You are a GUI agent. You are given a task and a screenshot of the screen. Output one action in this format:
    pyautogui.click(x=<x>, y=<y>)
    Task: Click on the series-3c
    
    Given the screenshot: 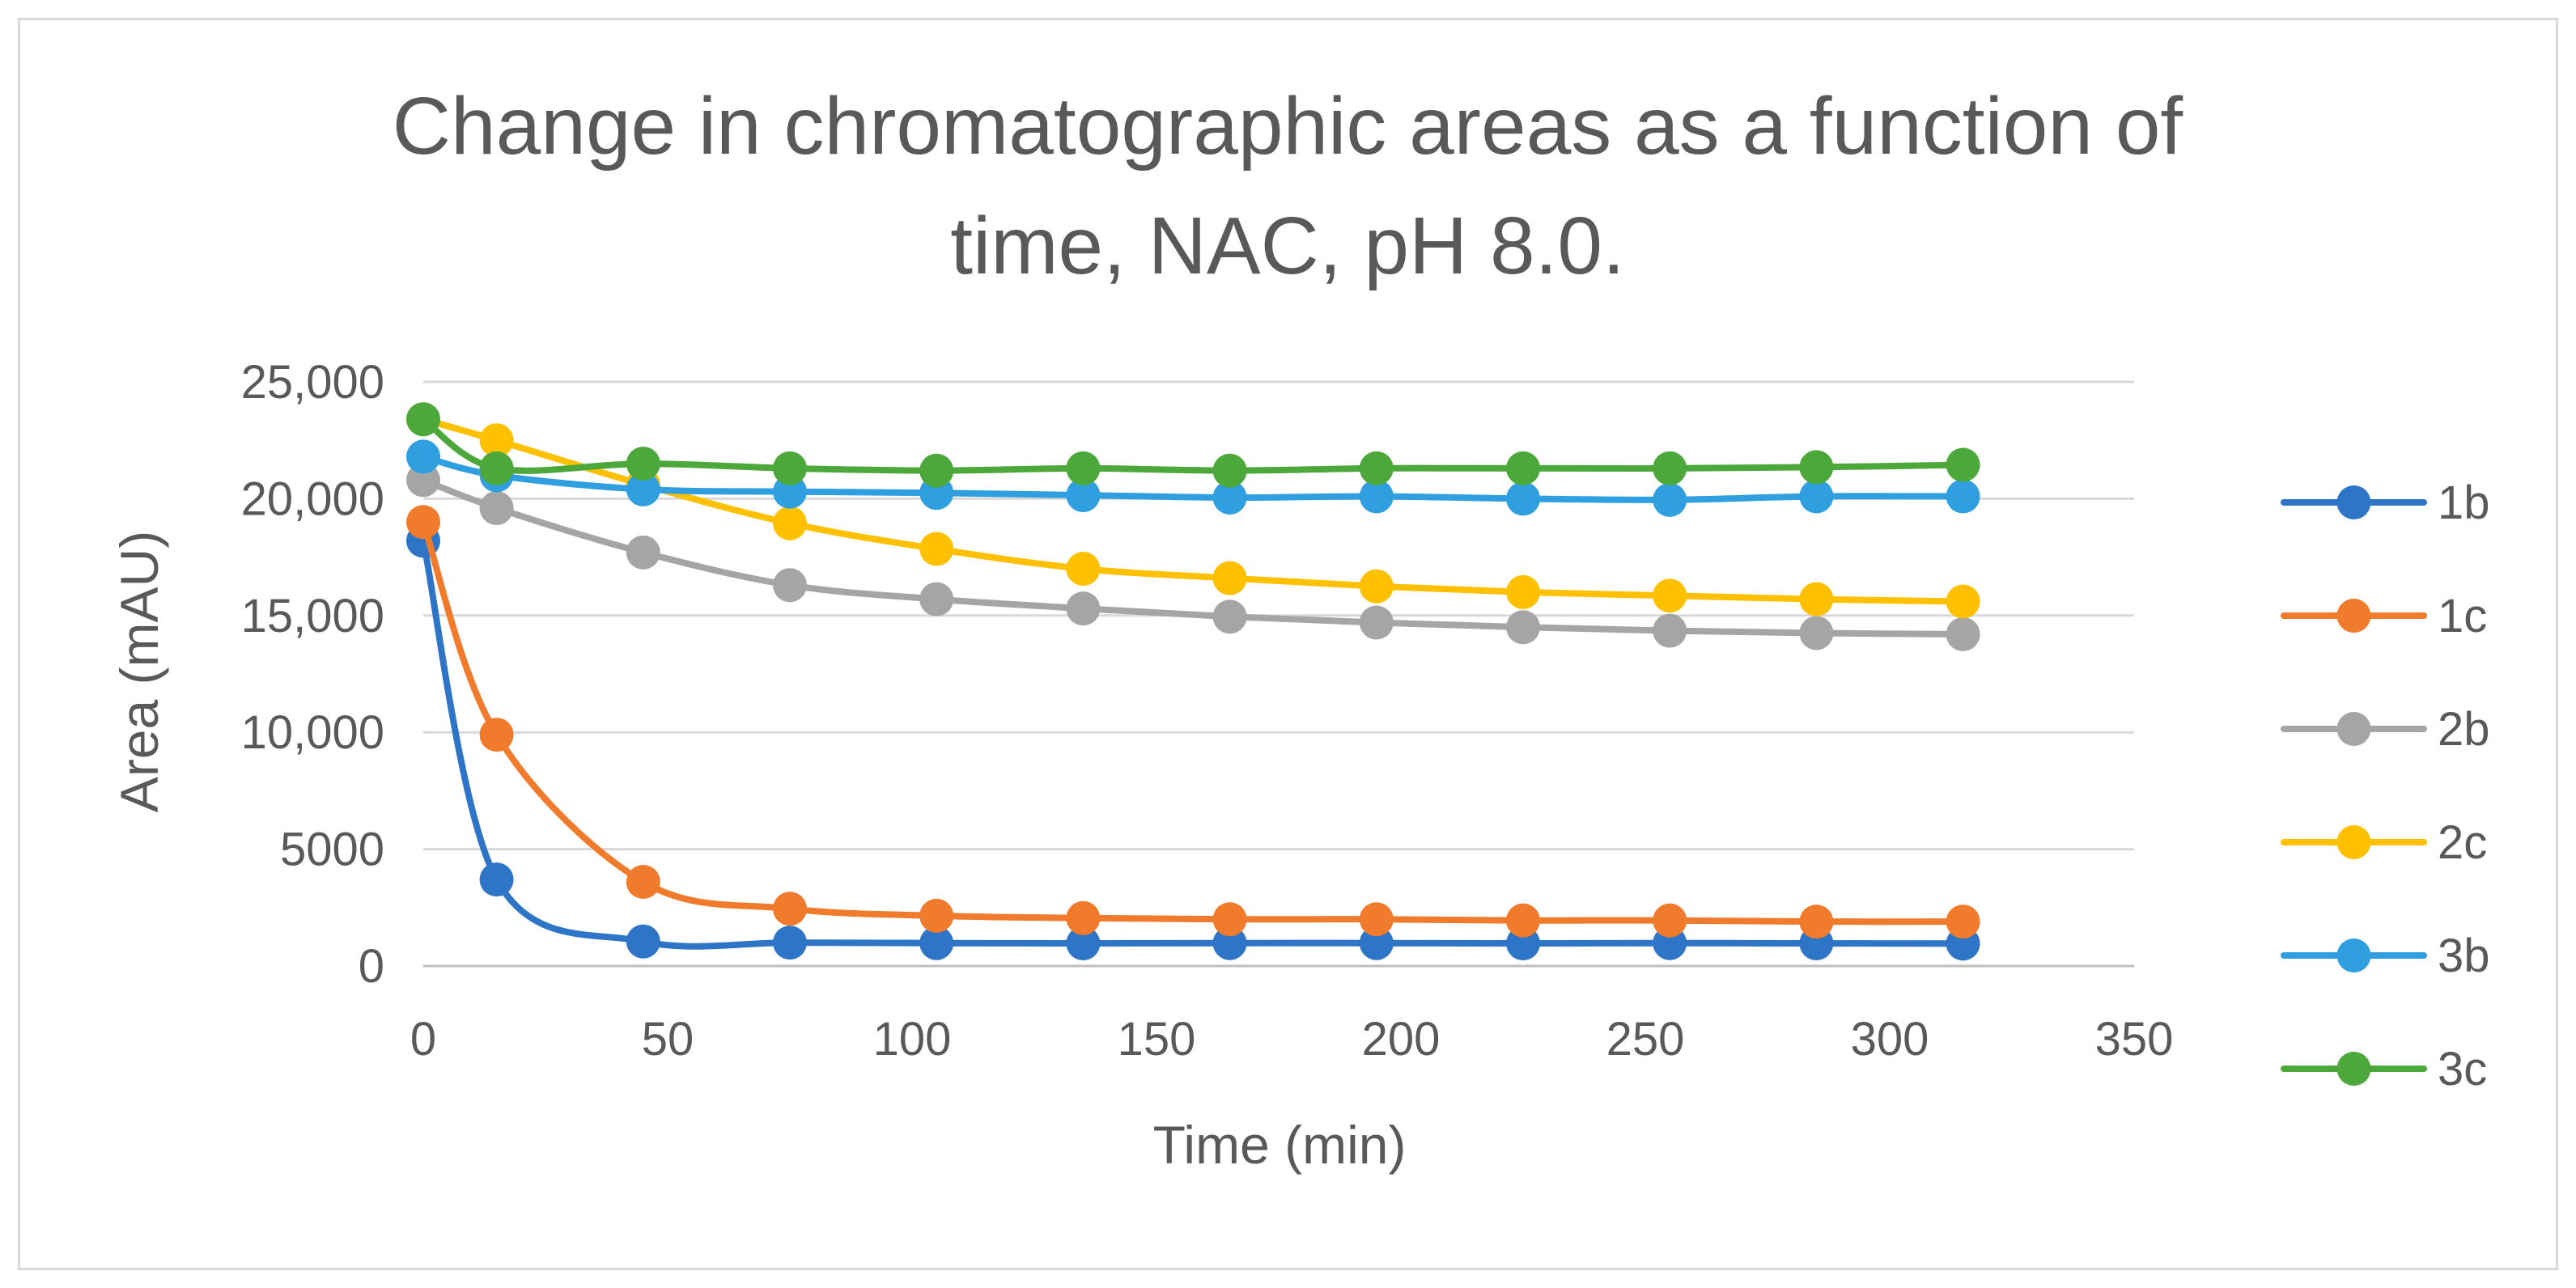 What is the action you would take?
    pyautogui.click(x=1193, y=445)
    